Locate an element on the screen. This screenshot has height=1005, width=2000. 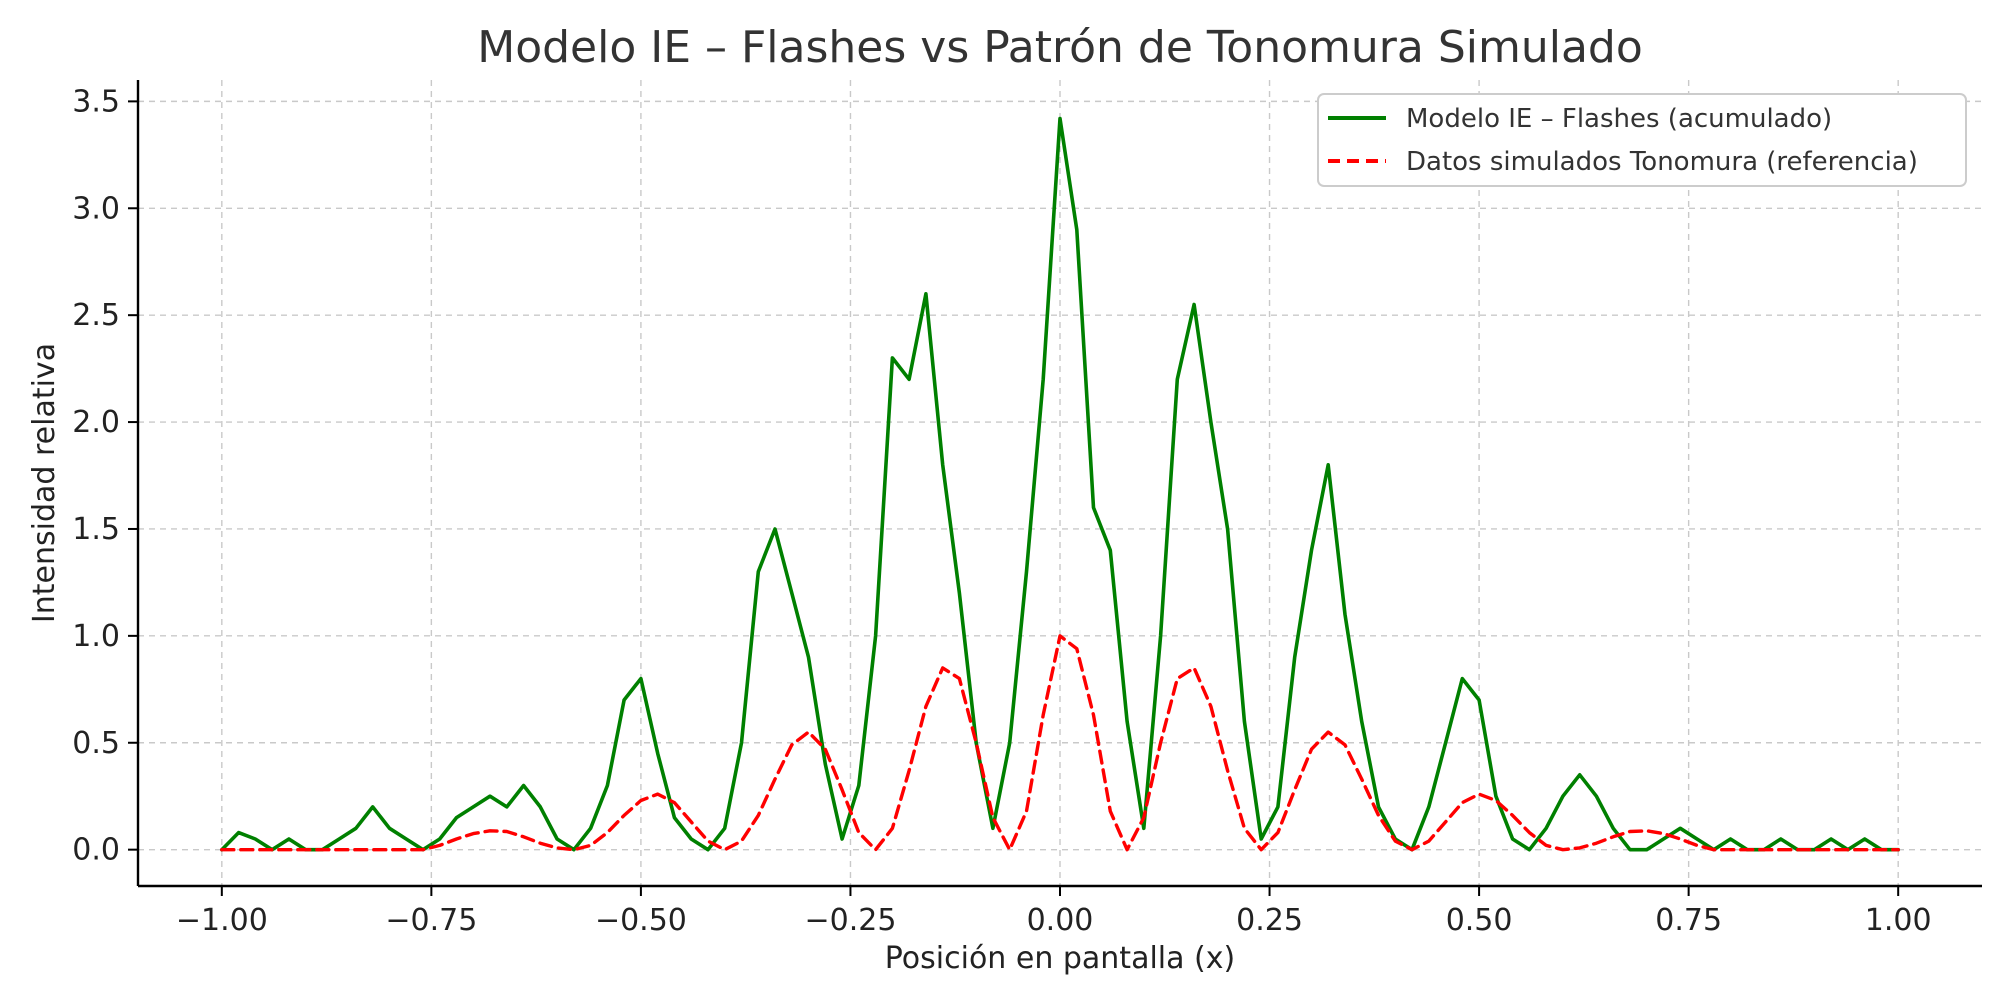
x-tick-label: −0.50 is located at coordinates (641, 920).